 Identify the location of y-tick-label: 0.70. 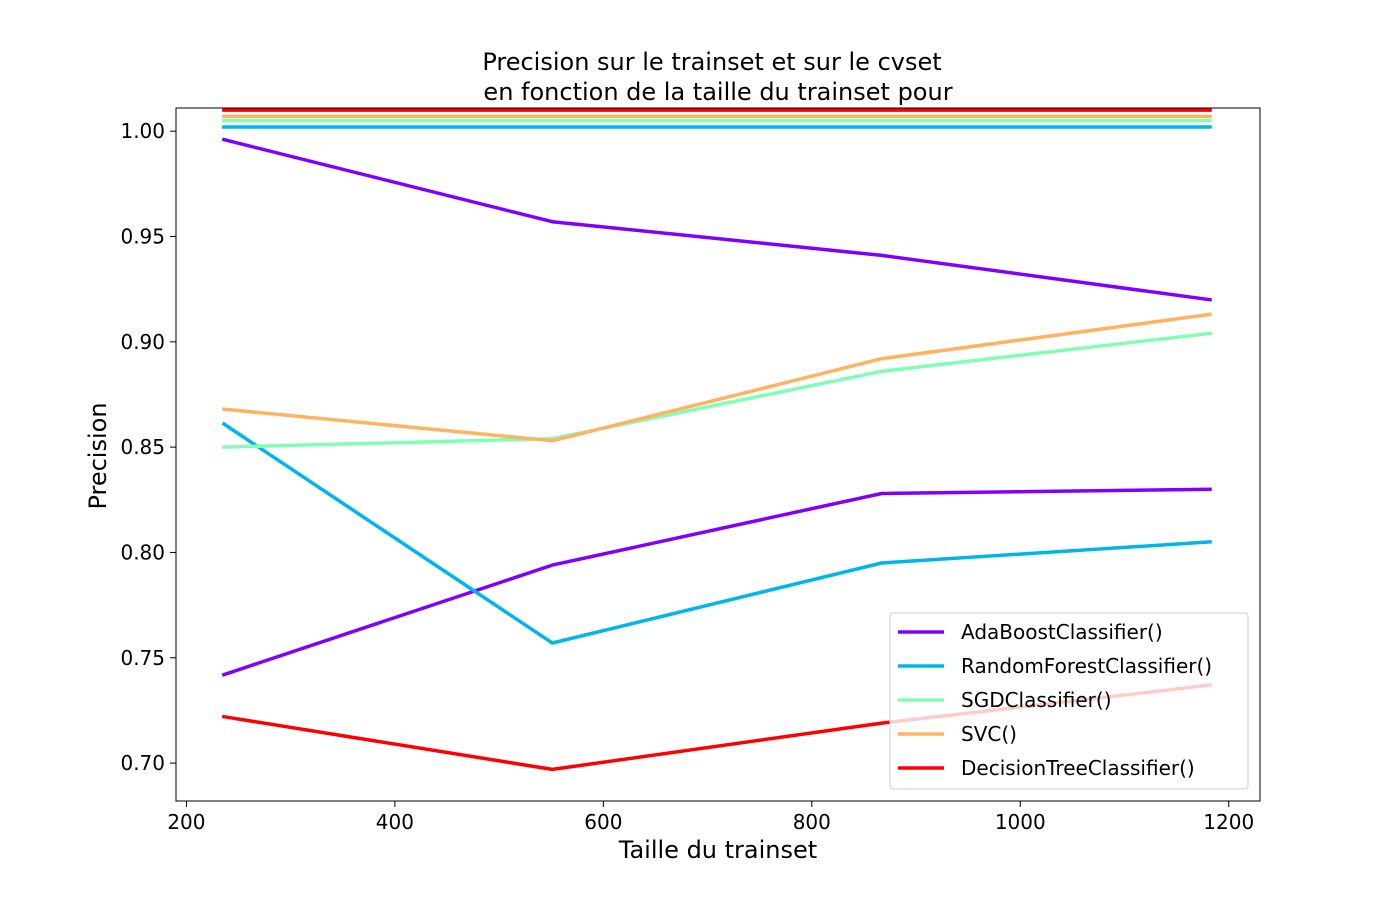
(142, 763).